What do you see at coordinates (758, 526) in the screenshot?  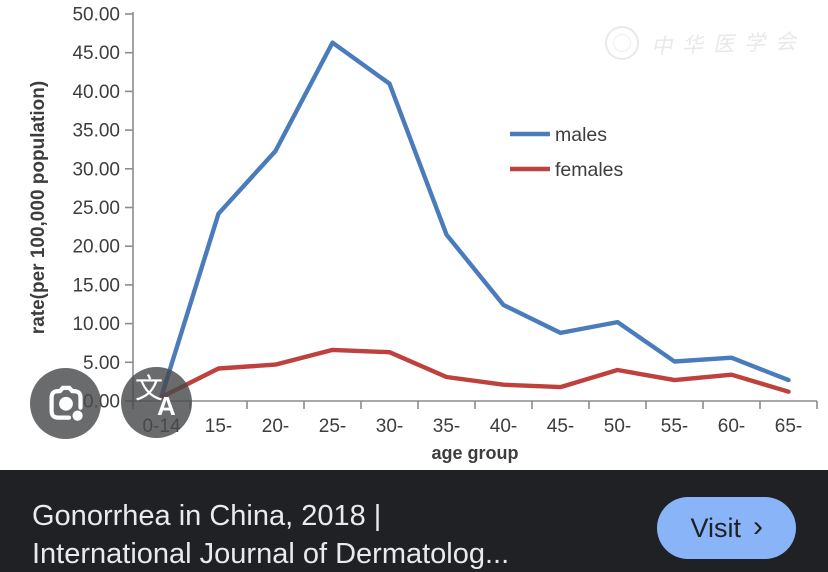 I see `chevron-right-icon: ›` at bounding box center [758, 526].